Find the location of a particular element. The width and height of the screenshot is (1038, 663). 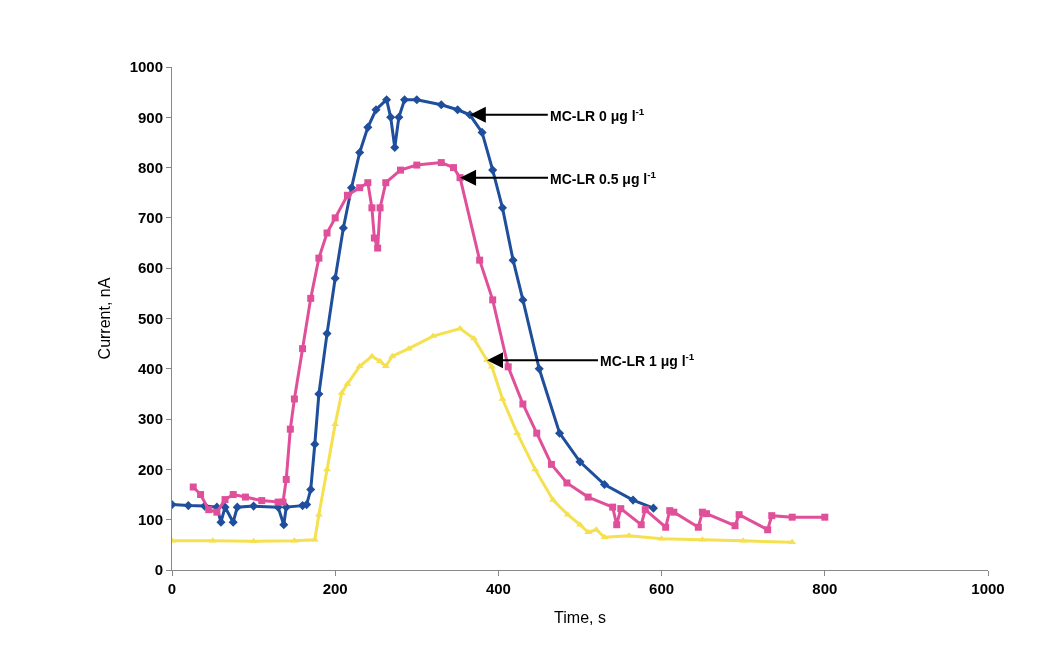

annotation: MC-LR 0 μg l$^{-1}$ is located at coordinates (597, 115).